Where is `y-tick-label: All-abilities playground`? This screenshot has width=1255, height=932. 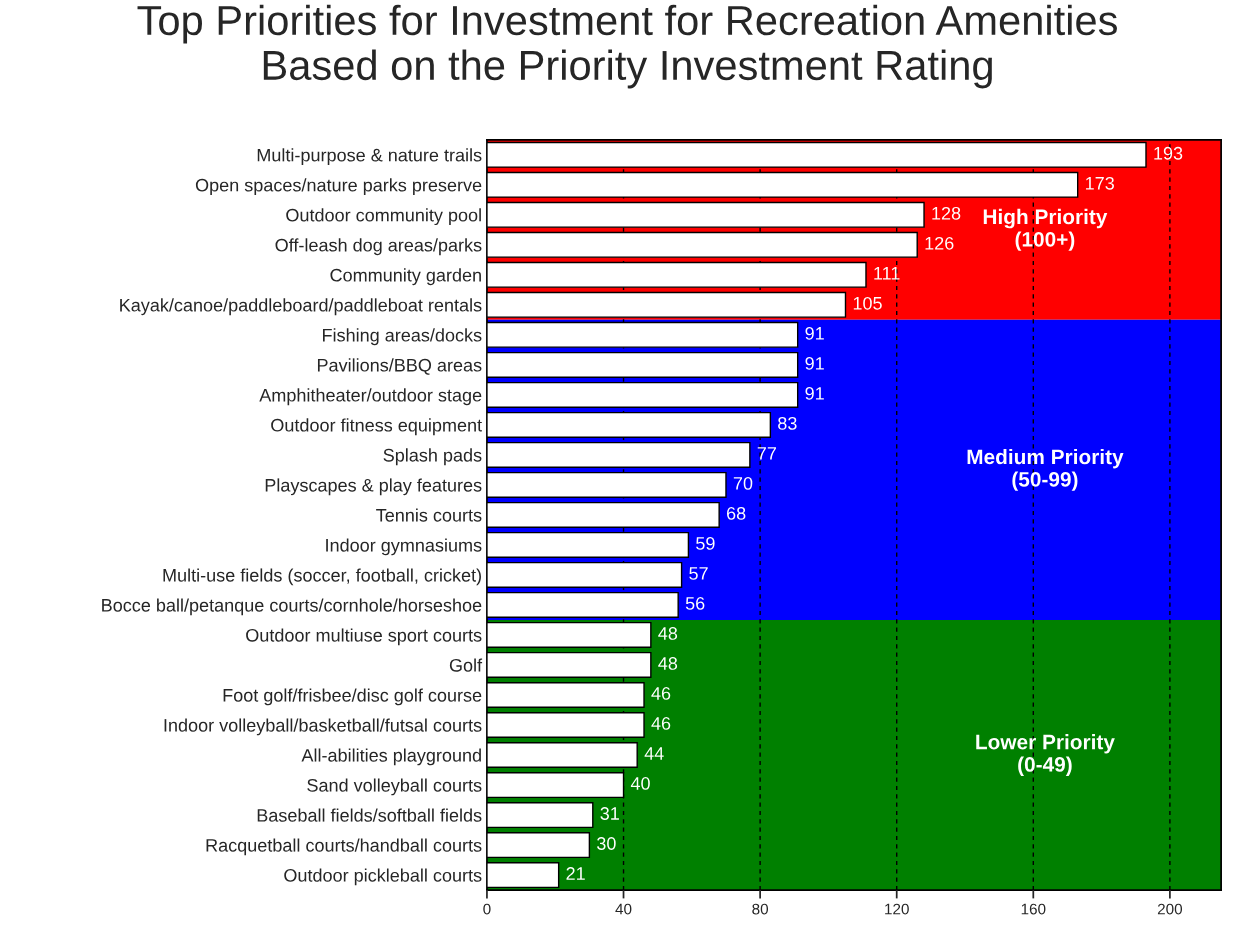 y-tick-label: All-abilities playground is located at coordinates (391, 757).